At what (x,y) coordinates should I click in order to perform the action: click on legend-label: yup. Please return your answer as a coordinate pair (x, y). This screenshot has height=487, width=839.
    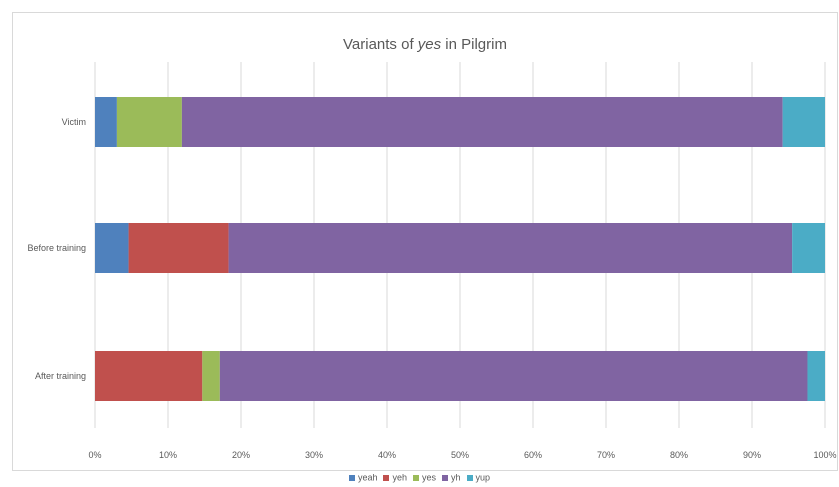
    Looking at the image, I should click on (483, 477).